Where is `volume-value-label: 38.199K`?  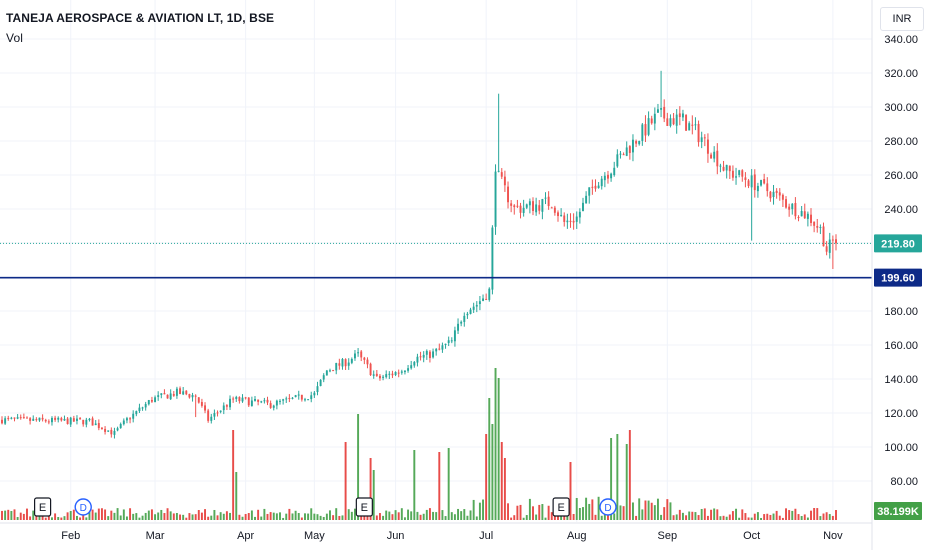 volume-value-label: 38.199K is located at coordinates (898, 512).